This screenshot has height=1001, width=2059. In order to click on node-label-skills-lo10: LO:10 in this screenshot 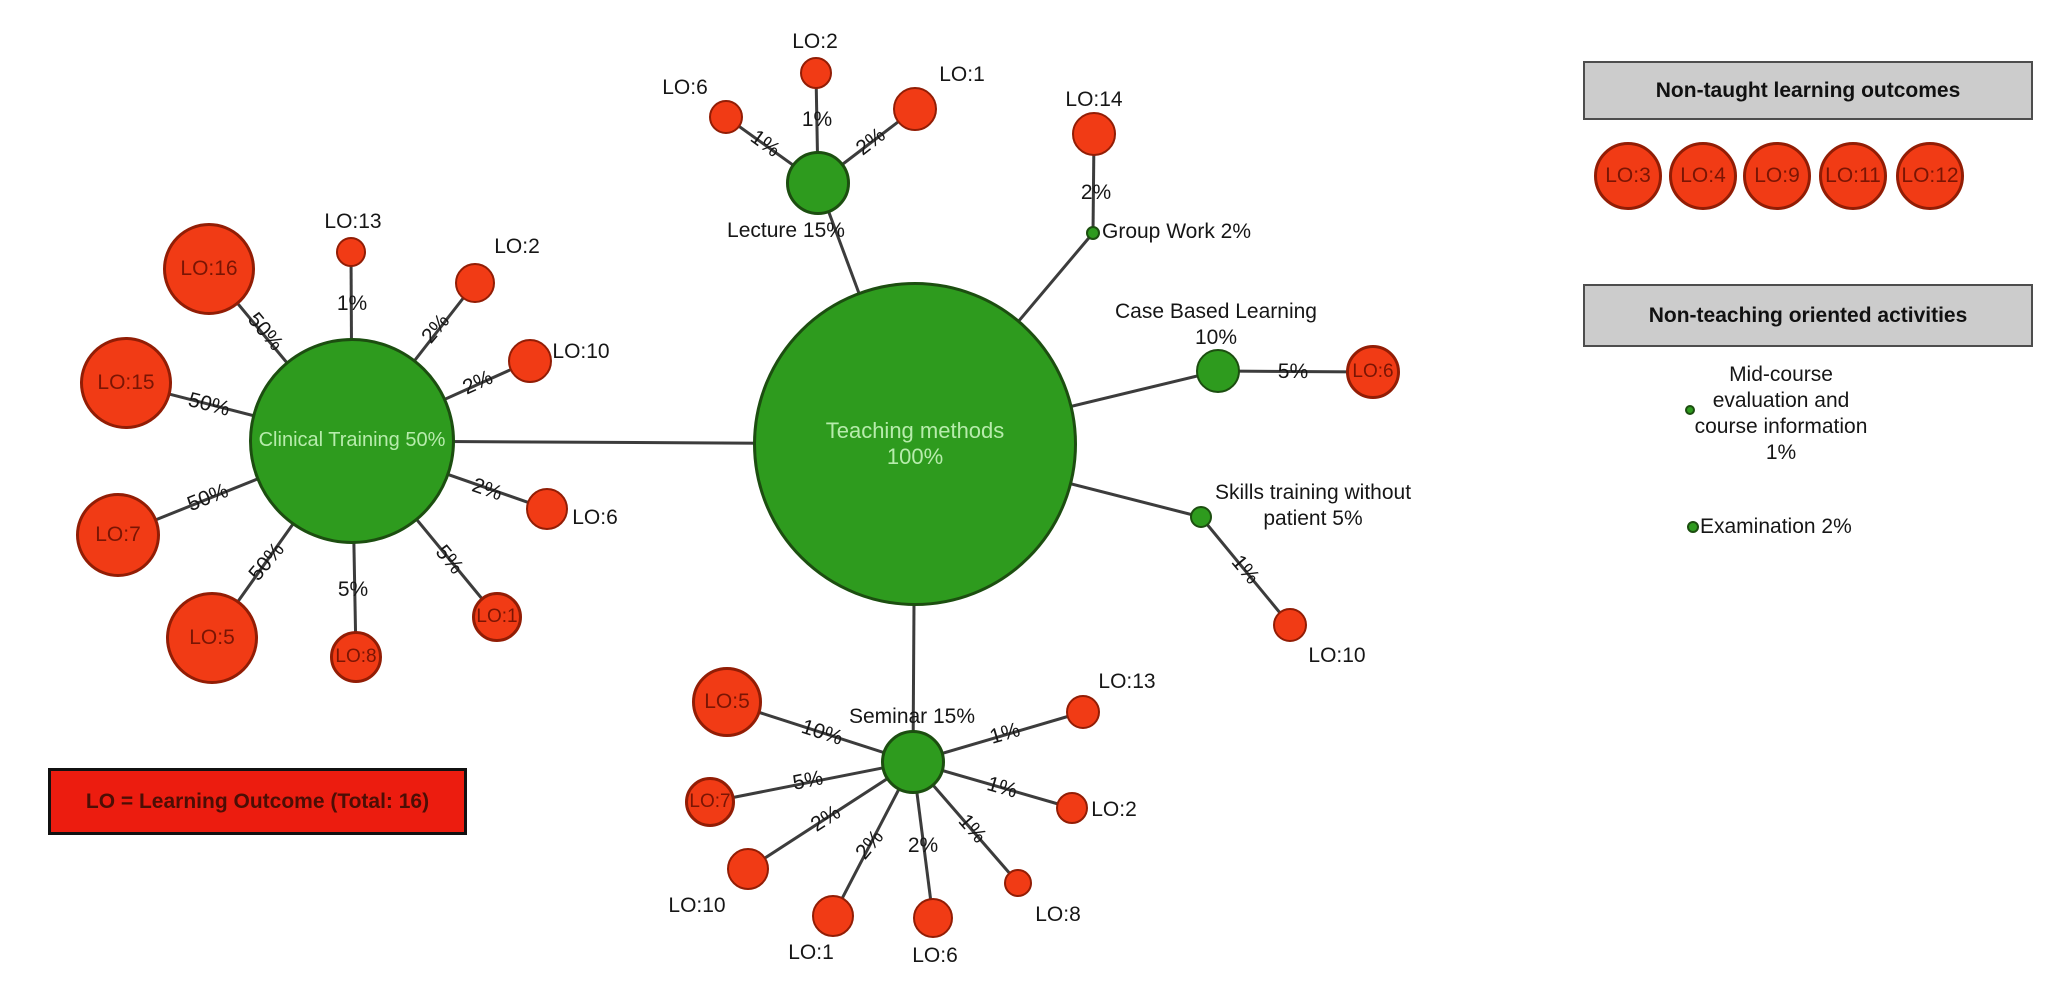, I will do `click(1336, 656)`.